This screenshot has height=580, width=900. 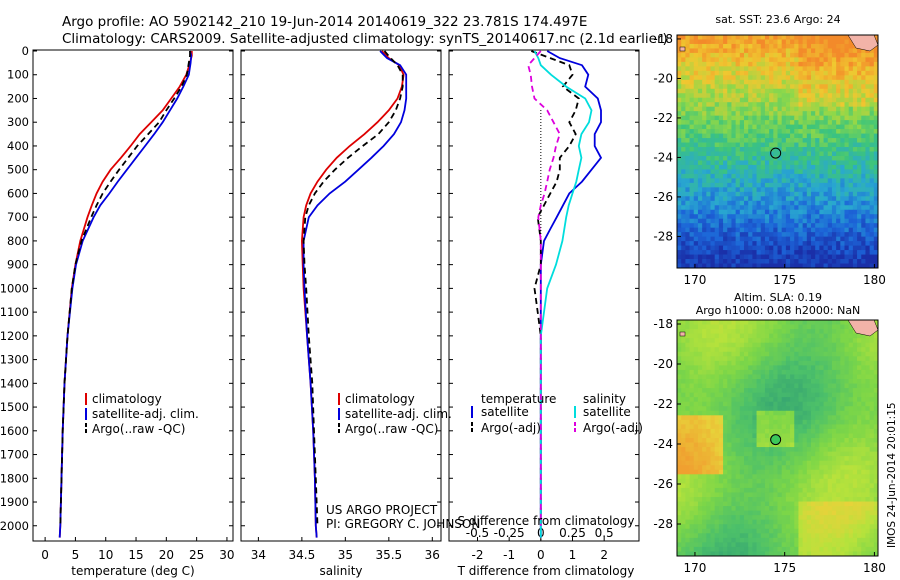 I want to click on map-y-label: -20, so click(x=663, y=78).